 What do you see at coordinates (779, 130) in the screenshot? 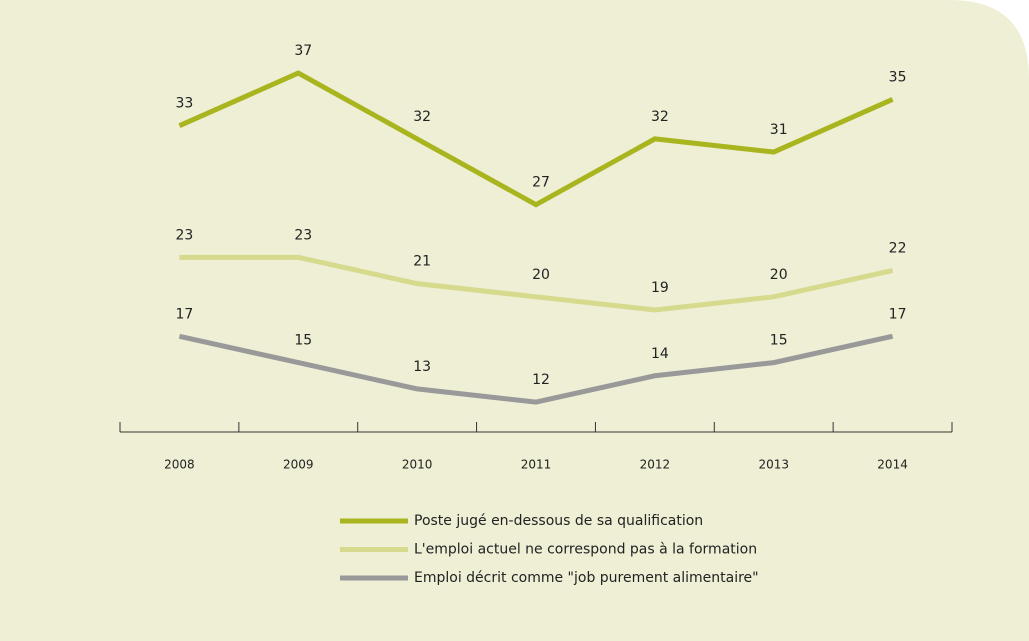
I see `data-label: 31` at bounding box center [779, 130].